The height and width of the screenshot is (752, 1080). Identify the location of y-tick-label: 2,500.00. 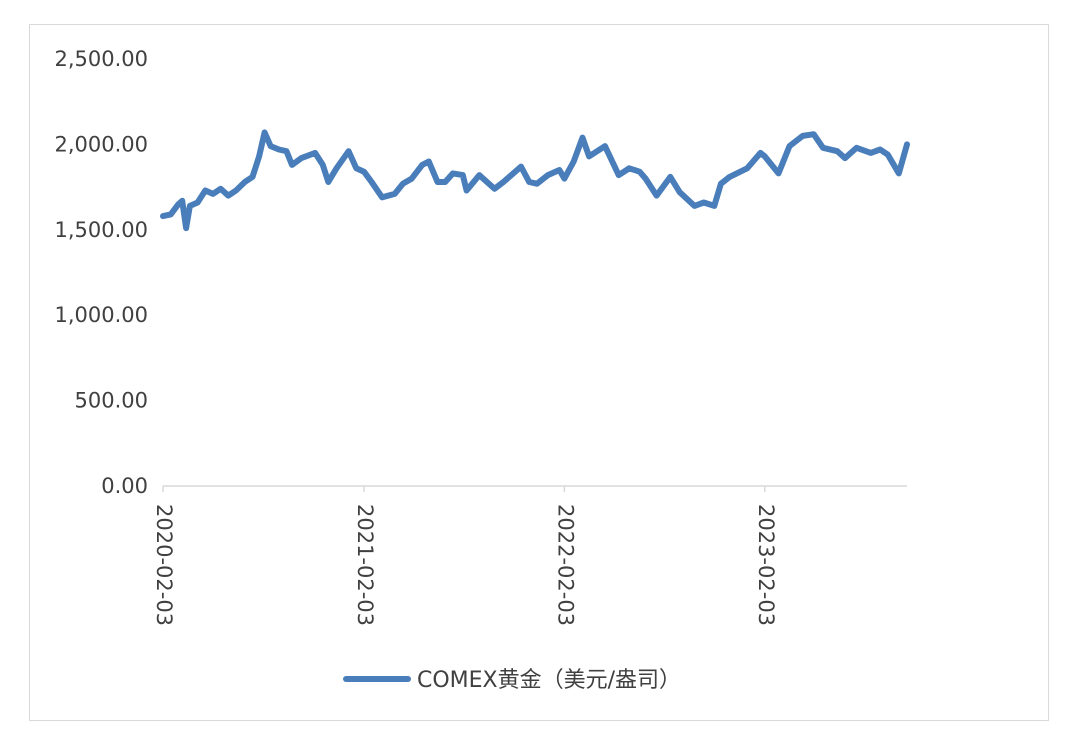
(101, 59).